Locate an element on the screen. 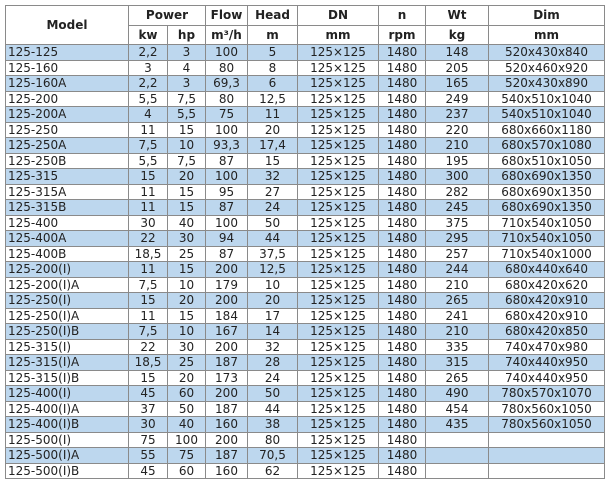 This screenshot has width=609, height=500. cell-model: 125-315A is located at coordinates (67, 191).